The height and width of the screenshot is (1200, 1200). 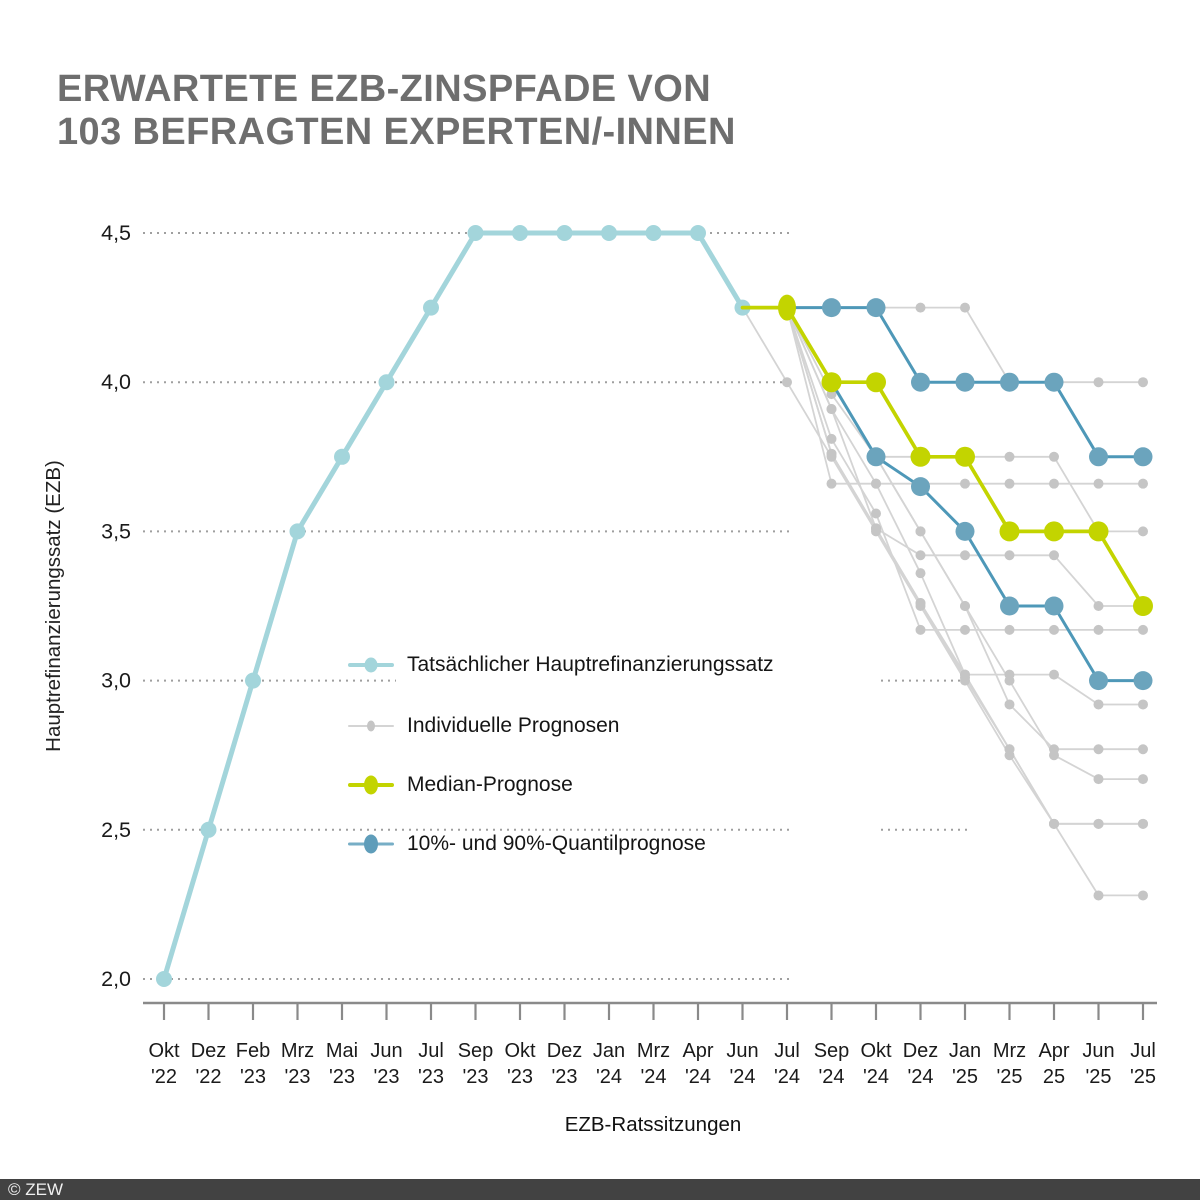 I want to click on y-tick-label: 3,5, so click(x=116, y=531).